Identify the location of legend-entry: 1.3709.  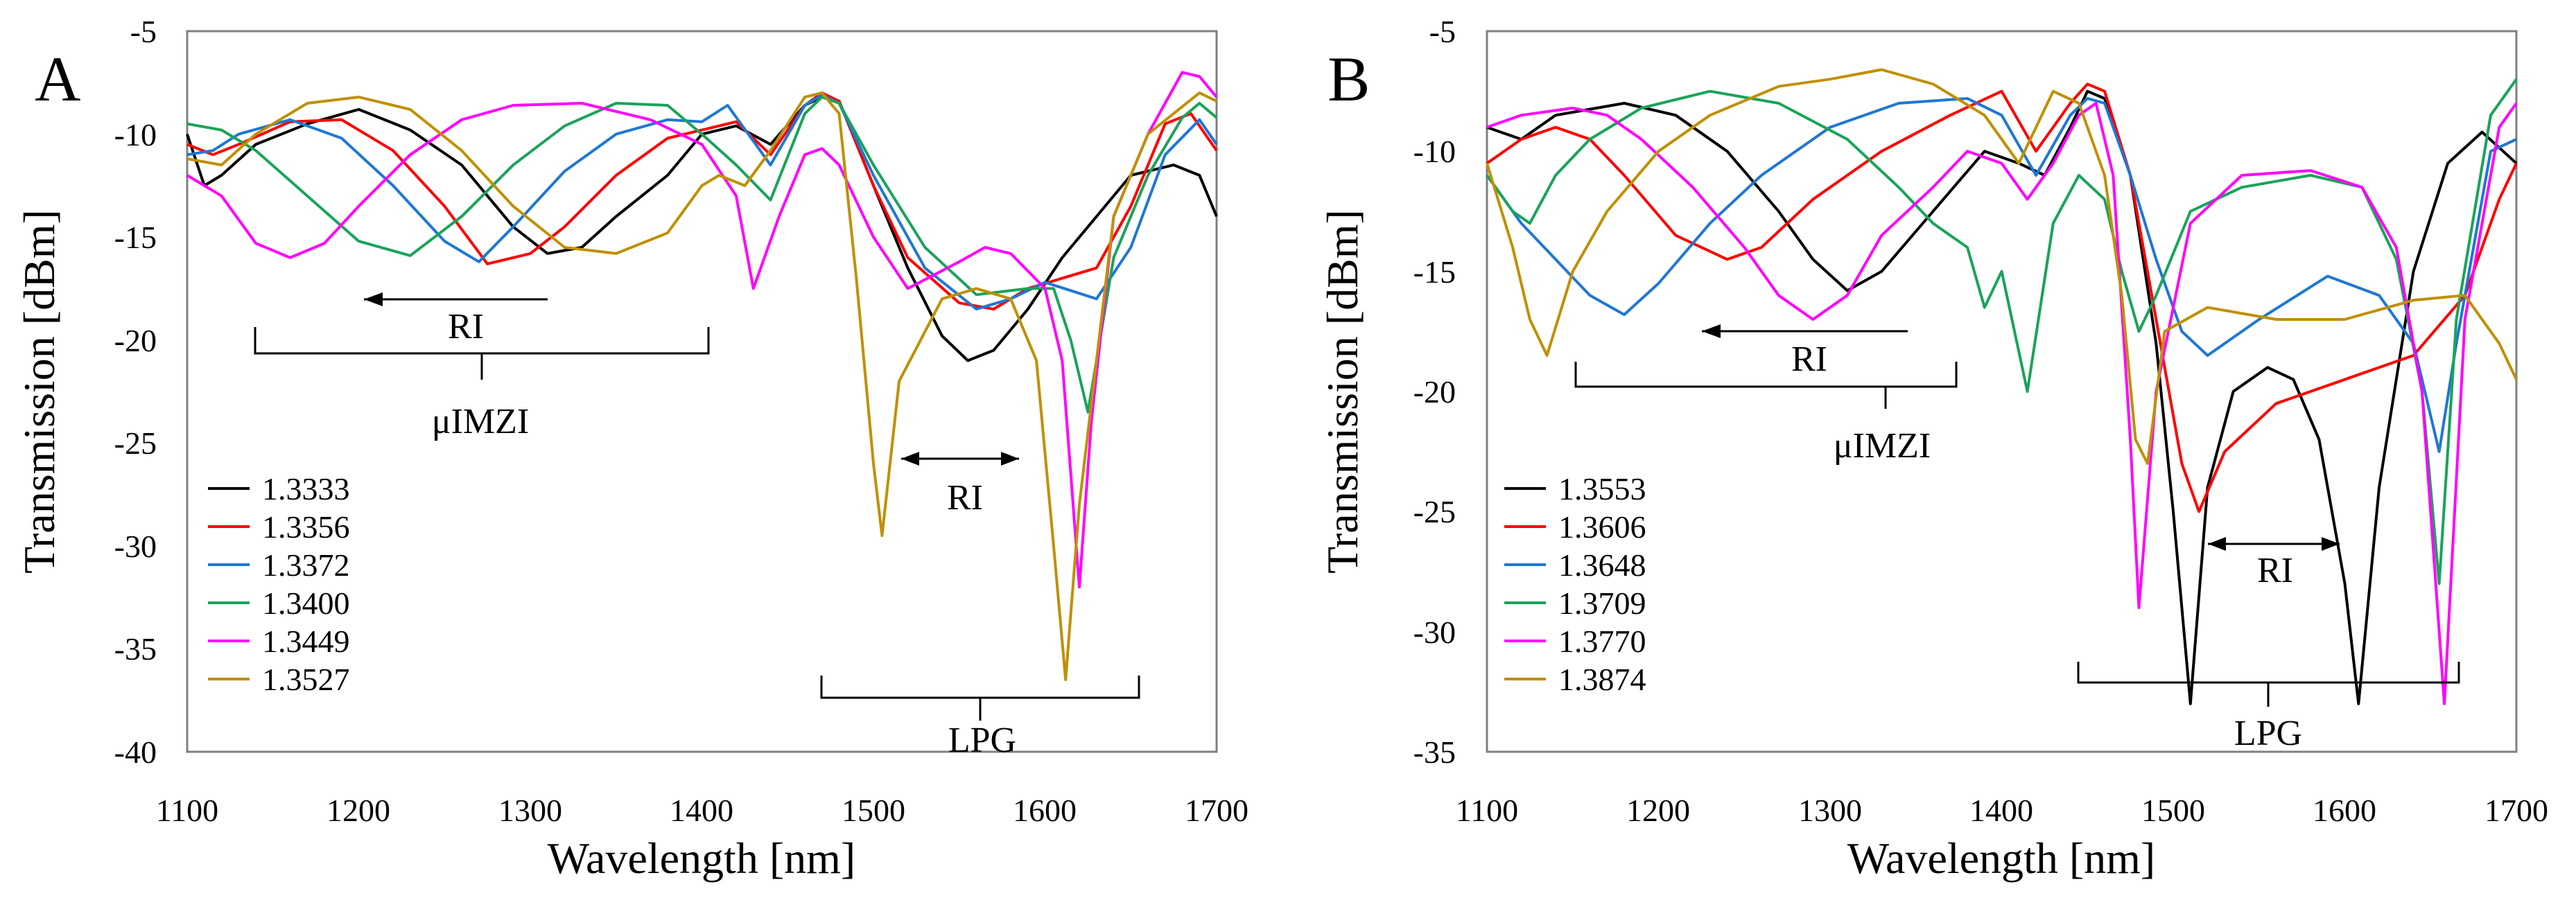
(1602, 603).